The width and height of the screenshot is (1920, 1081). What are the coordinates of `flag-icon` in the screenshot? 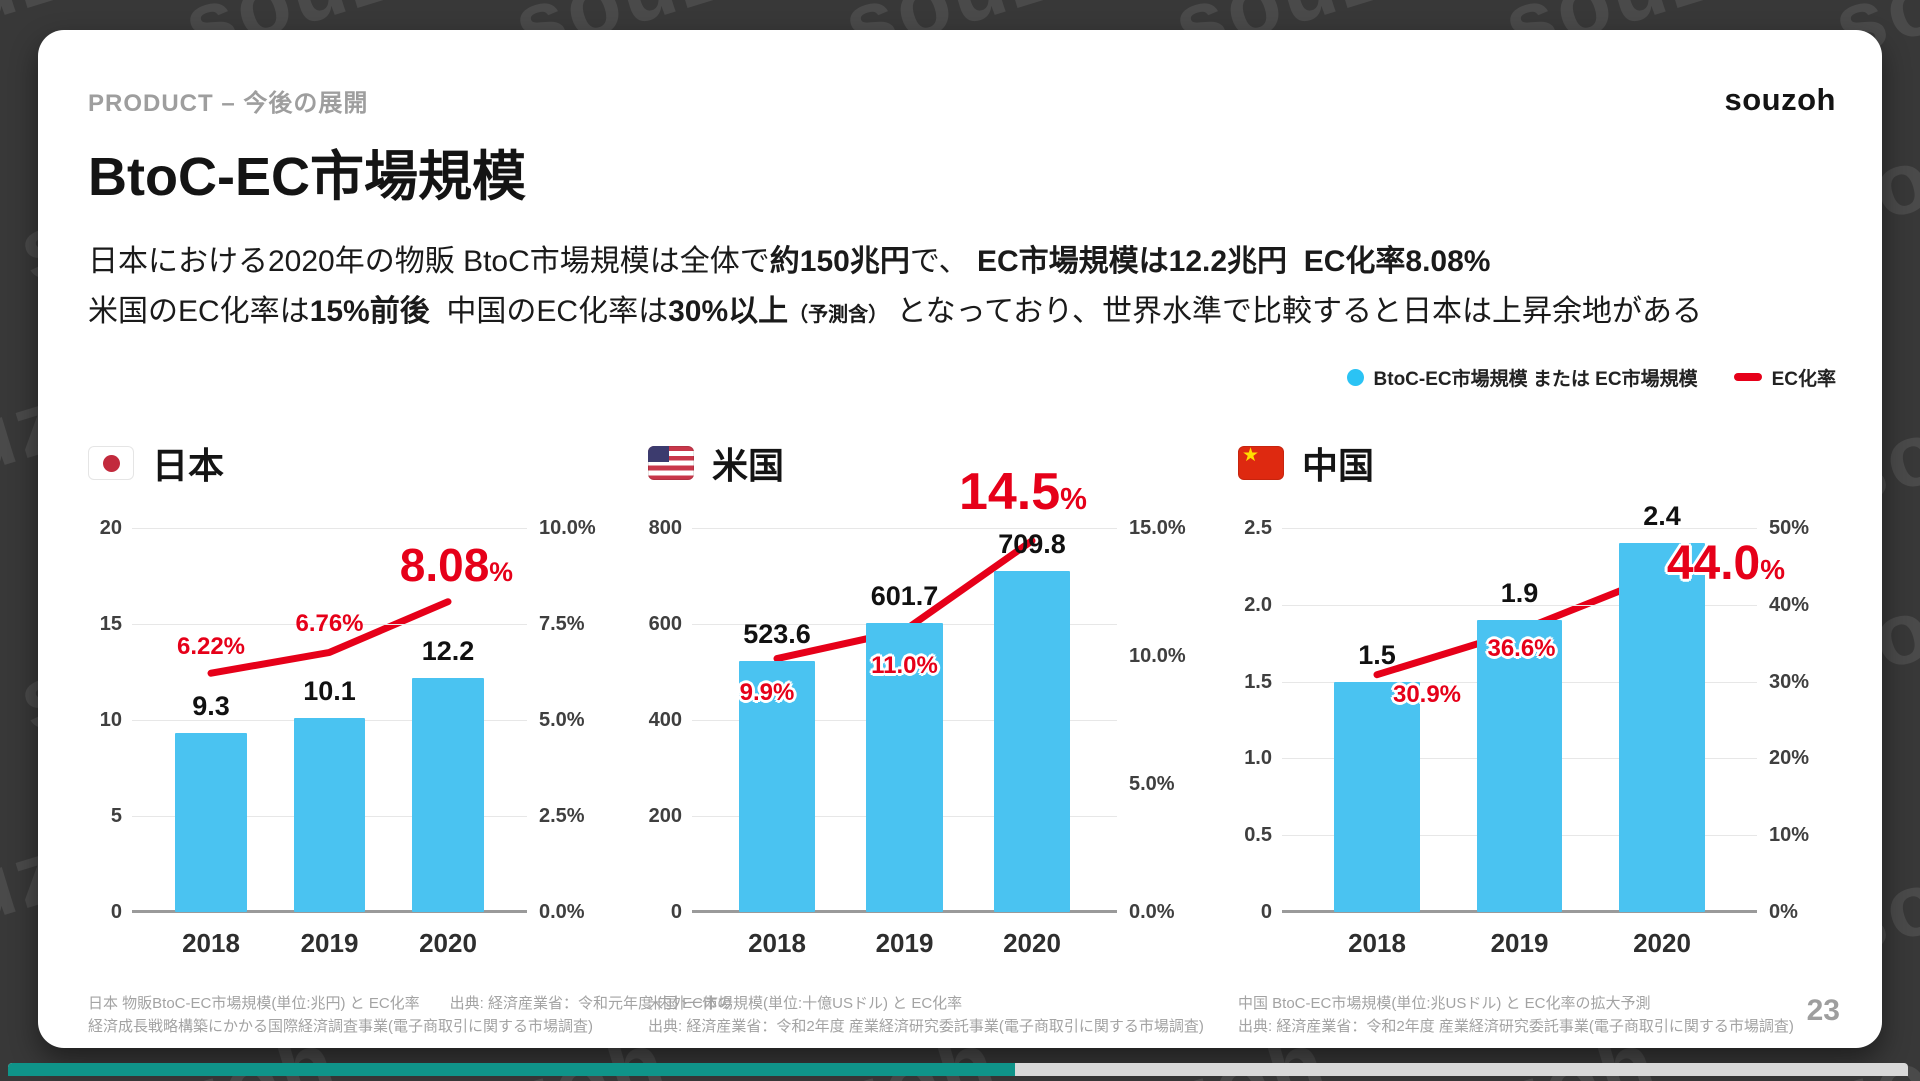 It's located at (1261, 463).